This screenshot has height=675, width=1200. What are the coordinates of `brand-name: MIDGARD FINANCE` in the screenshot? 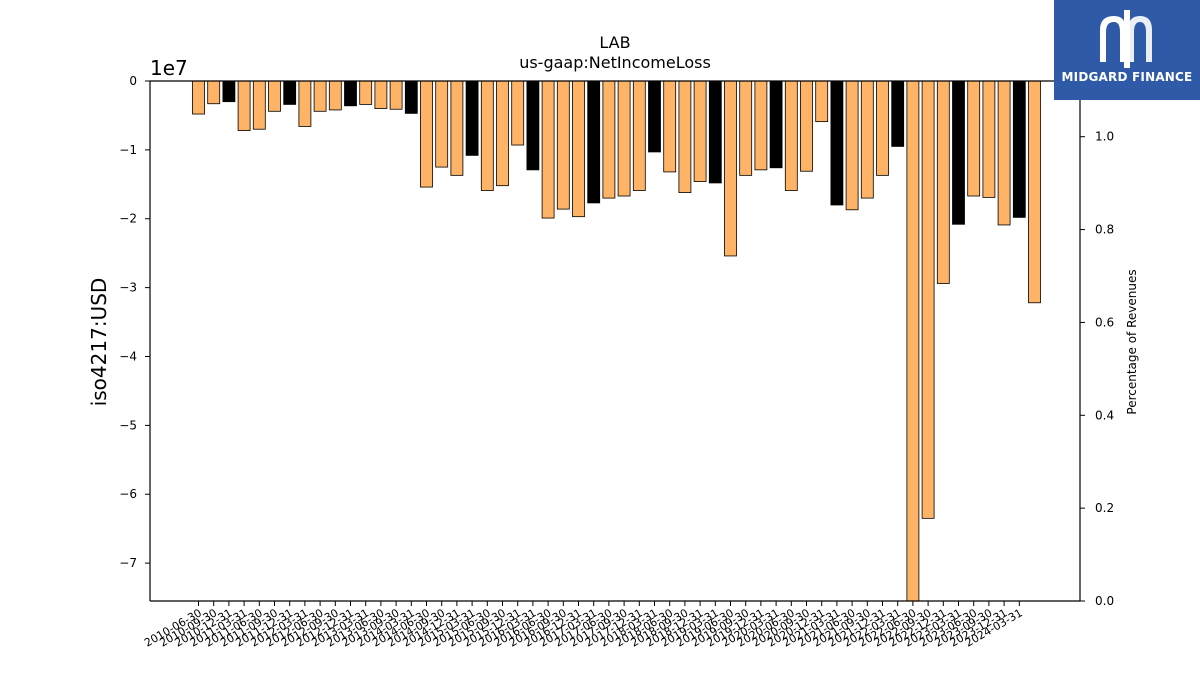 It's located at (1127, 77).